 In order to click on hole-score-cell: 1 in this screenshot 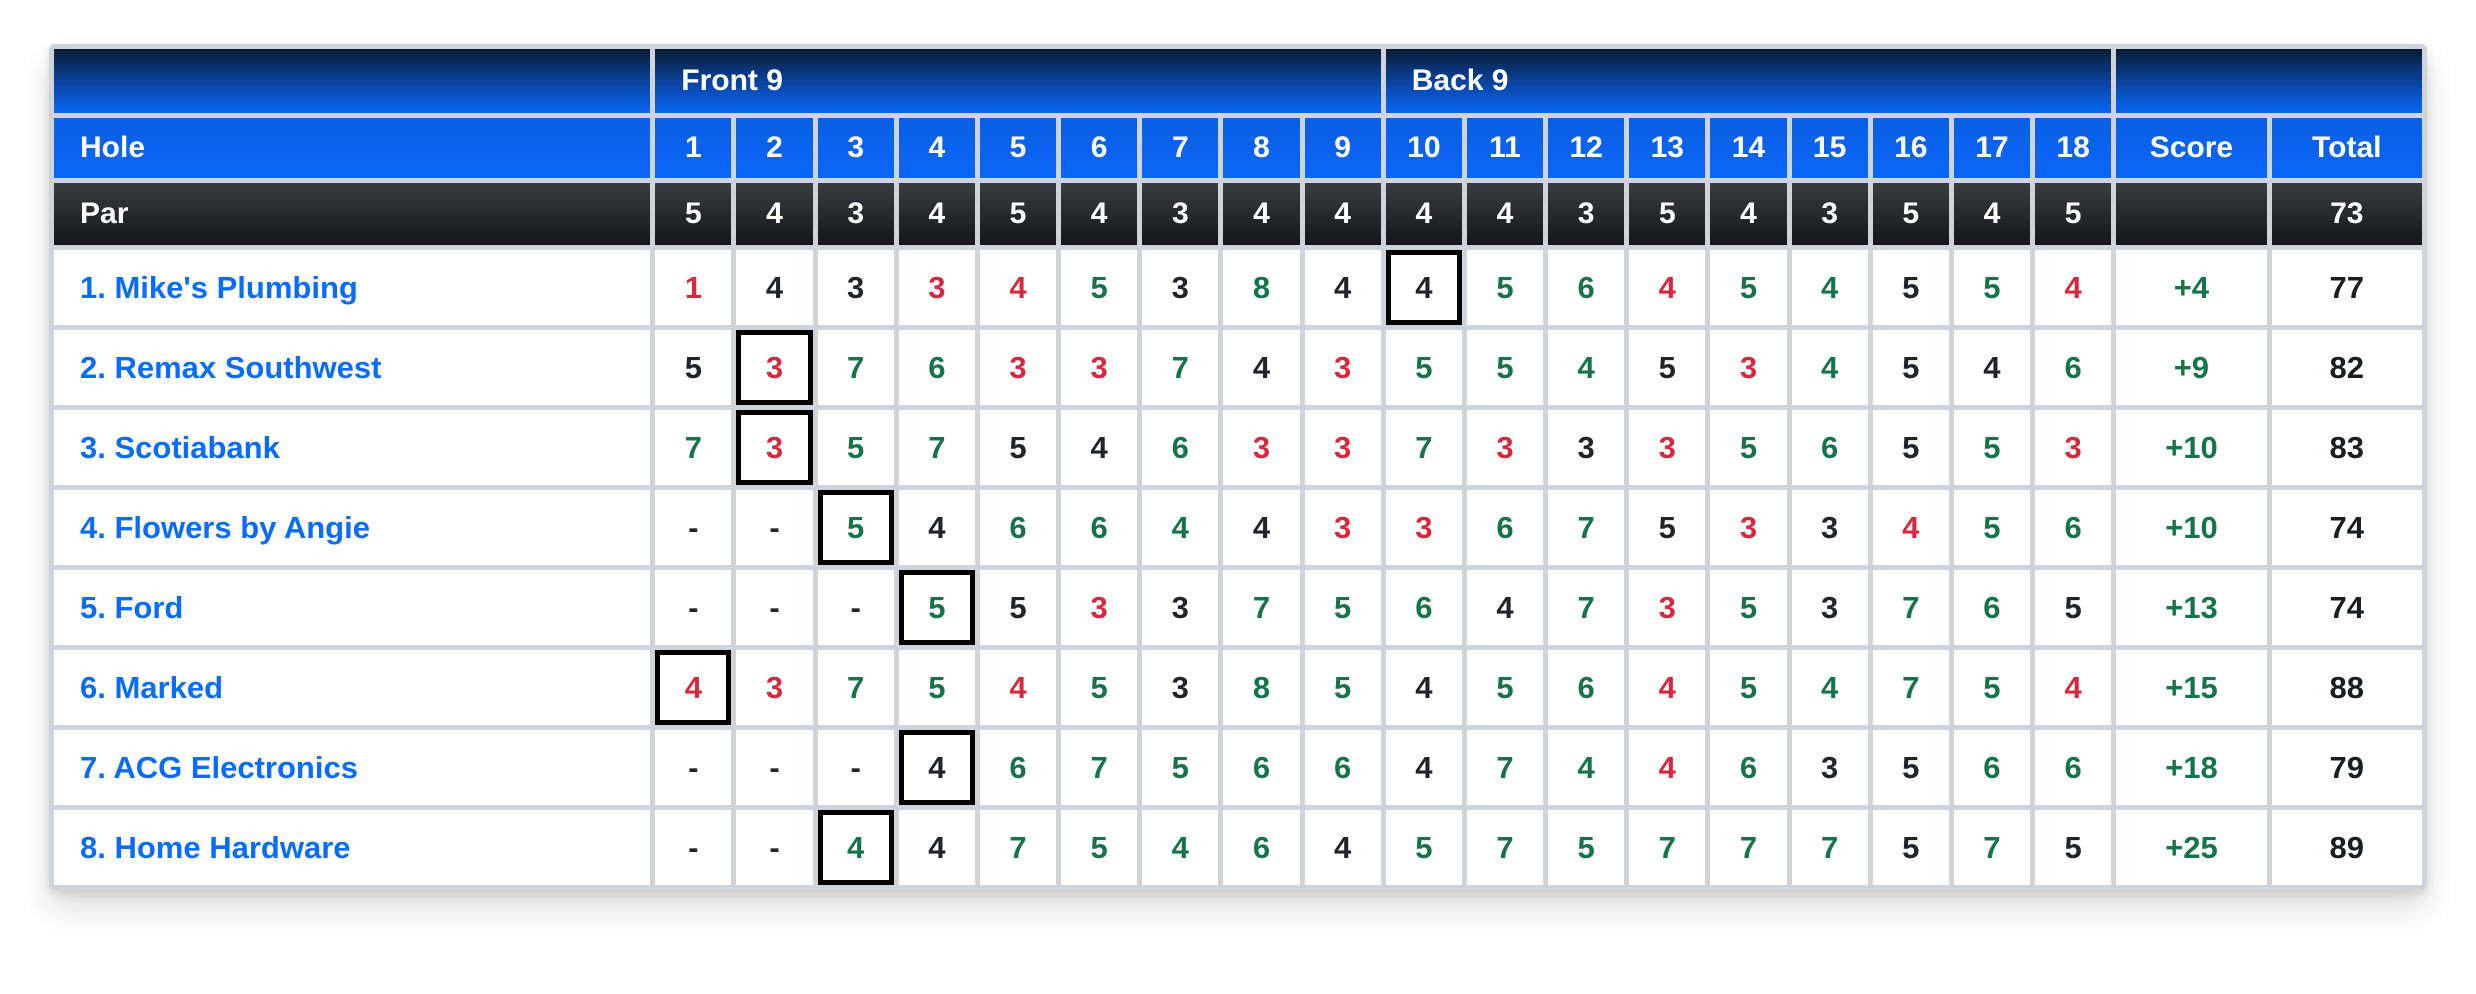, I will do `click(693, 287)`.